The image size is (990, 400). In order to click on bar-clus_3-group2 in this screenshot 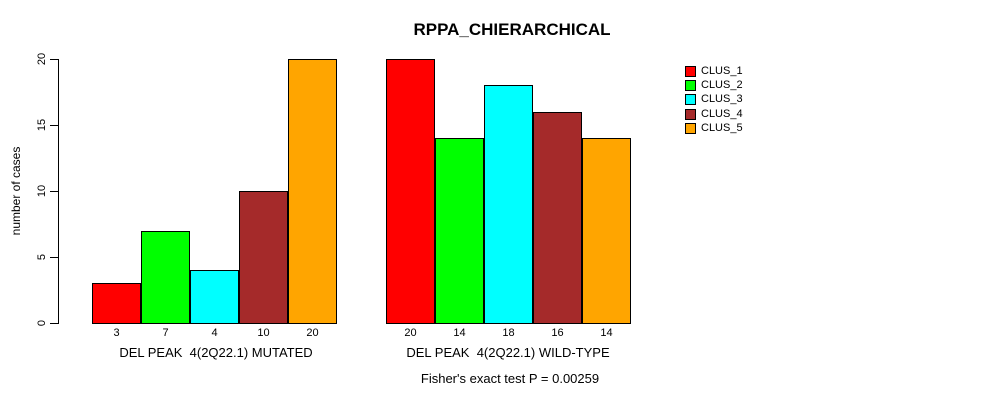, I will do `click(508, 204)`.